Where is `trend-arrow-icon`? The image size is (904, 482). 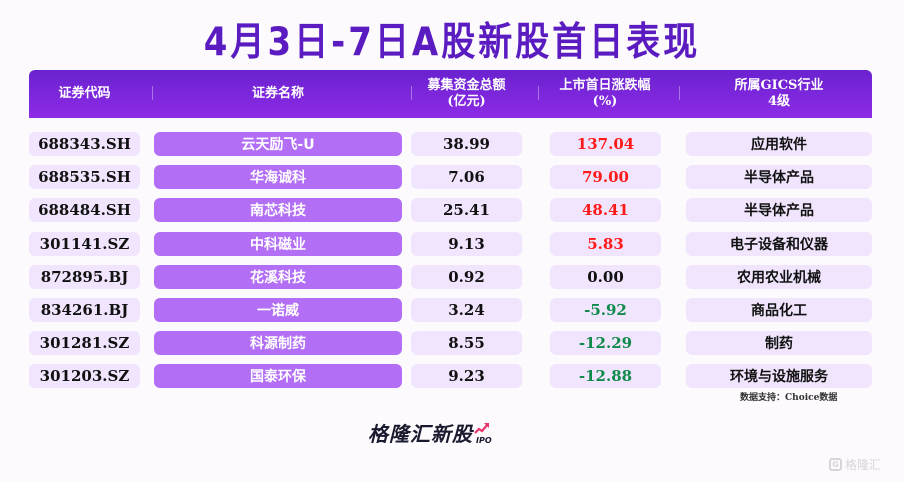 trend-arrow-icon is located at coordinates (481, 428).